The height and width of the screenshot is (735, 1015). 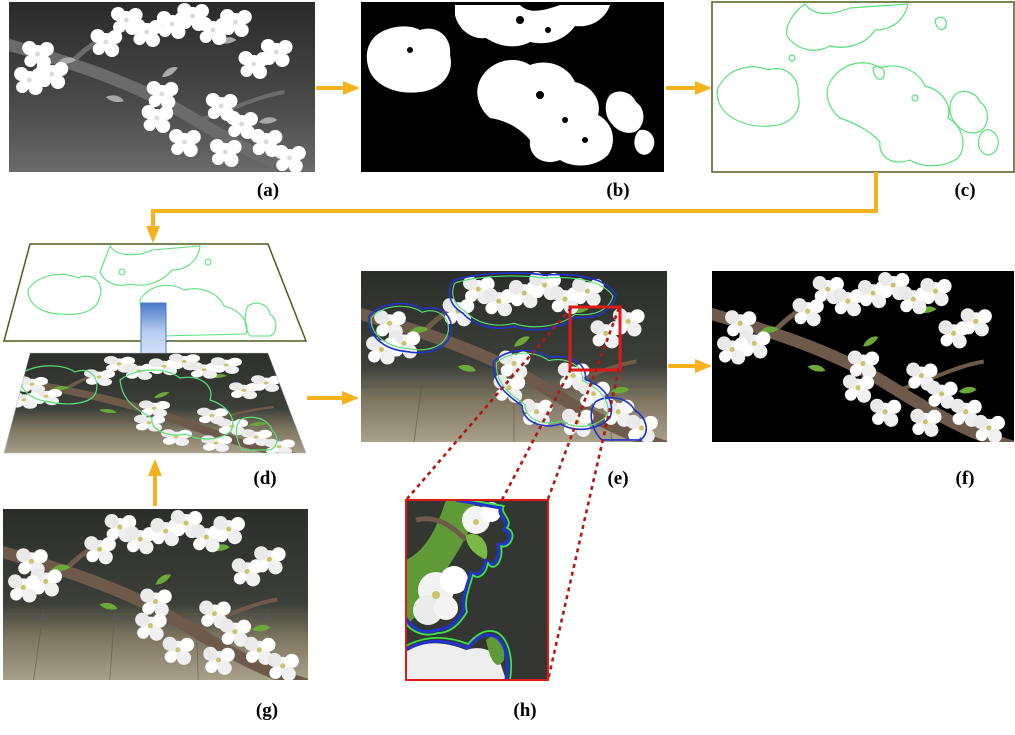 I want to click on panel-b: (b), so click(x=512, y=101).